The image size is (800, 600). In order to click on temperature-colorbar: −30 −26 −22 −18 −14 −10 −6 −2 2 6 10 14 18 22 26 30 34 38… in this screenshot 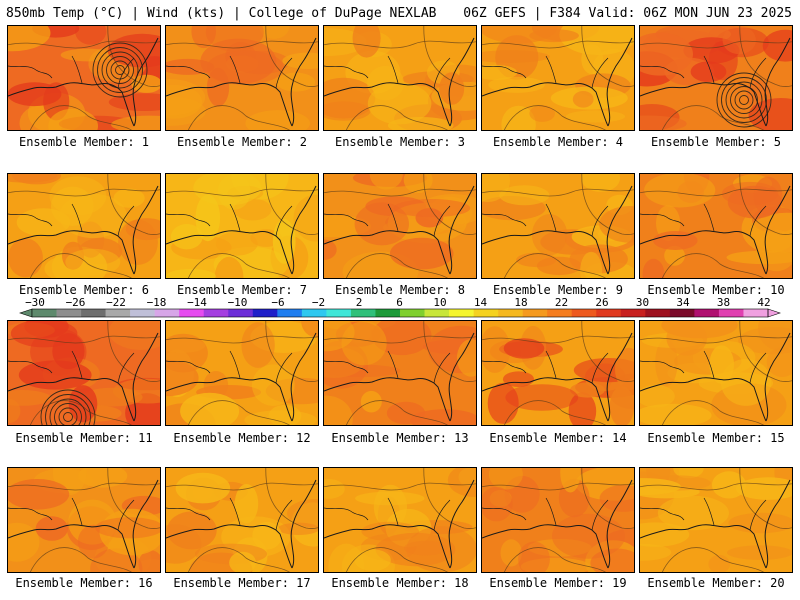, I will do `click(400, 307)`.